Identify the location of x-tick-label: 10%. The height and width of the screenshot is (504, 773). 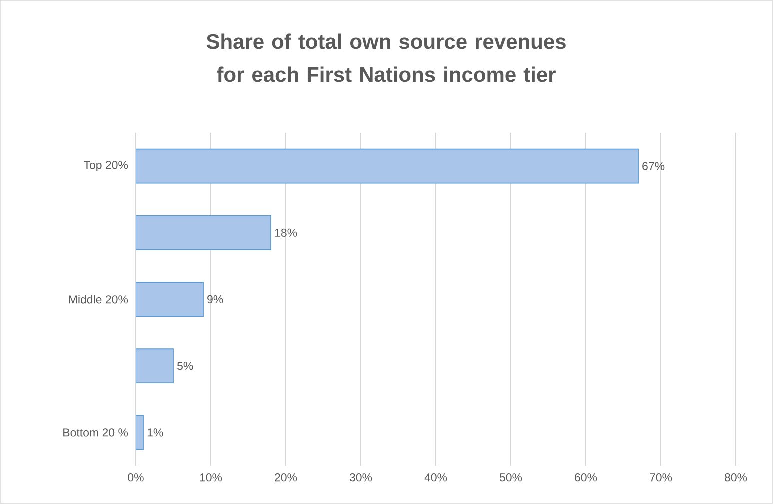
(211, 478).